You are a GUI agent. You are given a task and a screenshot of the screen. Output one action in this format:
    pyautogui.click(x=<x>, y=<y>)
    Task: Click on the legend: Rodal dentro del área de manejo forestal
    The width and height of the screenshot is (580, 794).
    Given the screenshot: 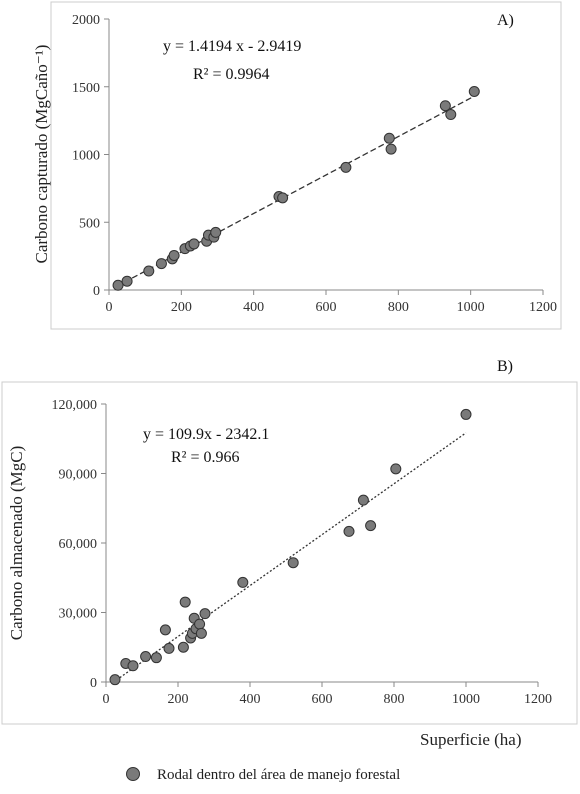 What is the action you would take?
    pyautogui.click(x=263, y=775)
    